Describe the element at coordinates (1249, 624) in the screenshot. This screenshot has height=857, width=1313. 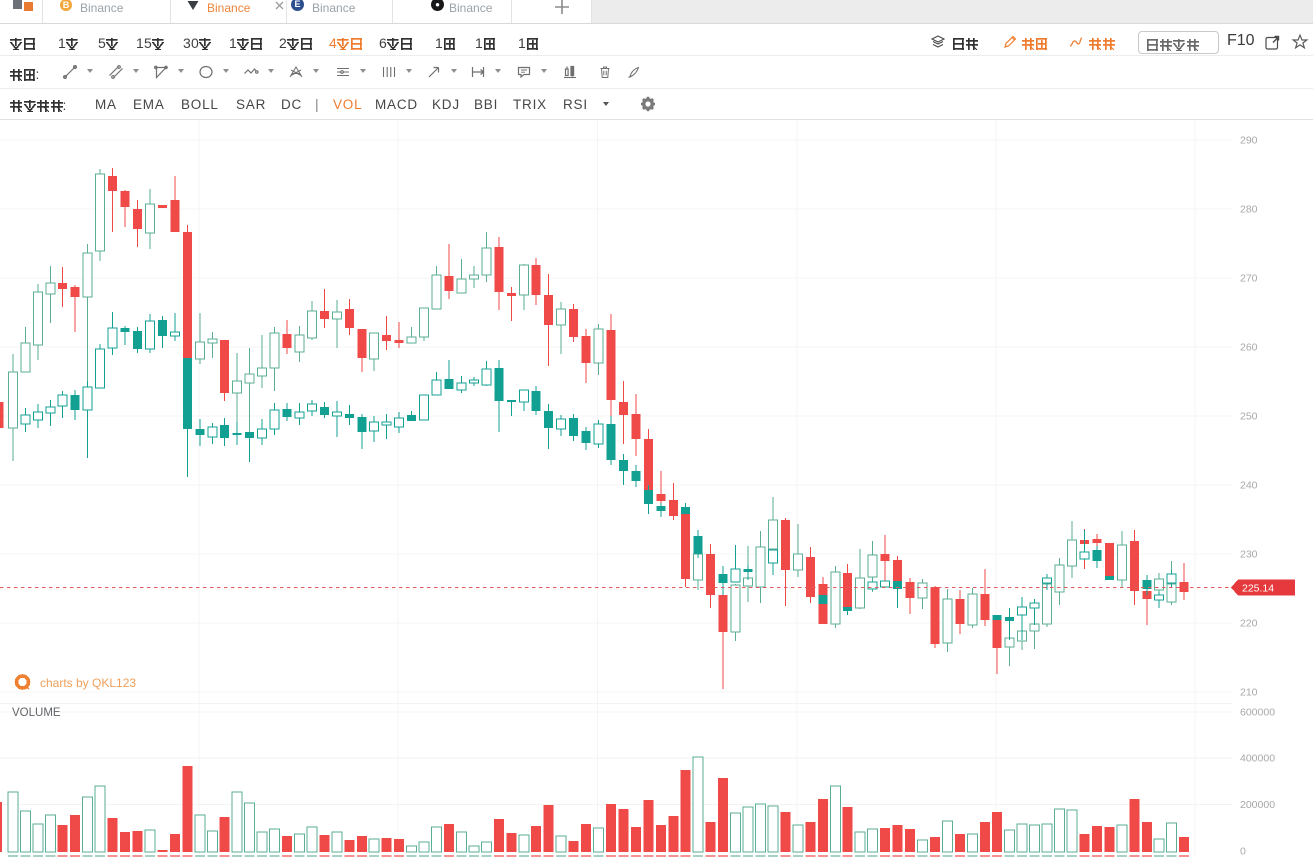
I see `svg-text: 220` at that location.